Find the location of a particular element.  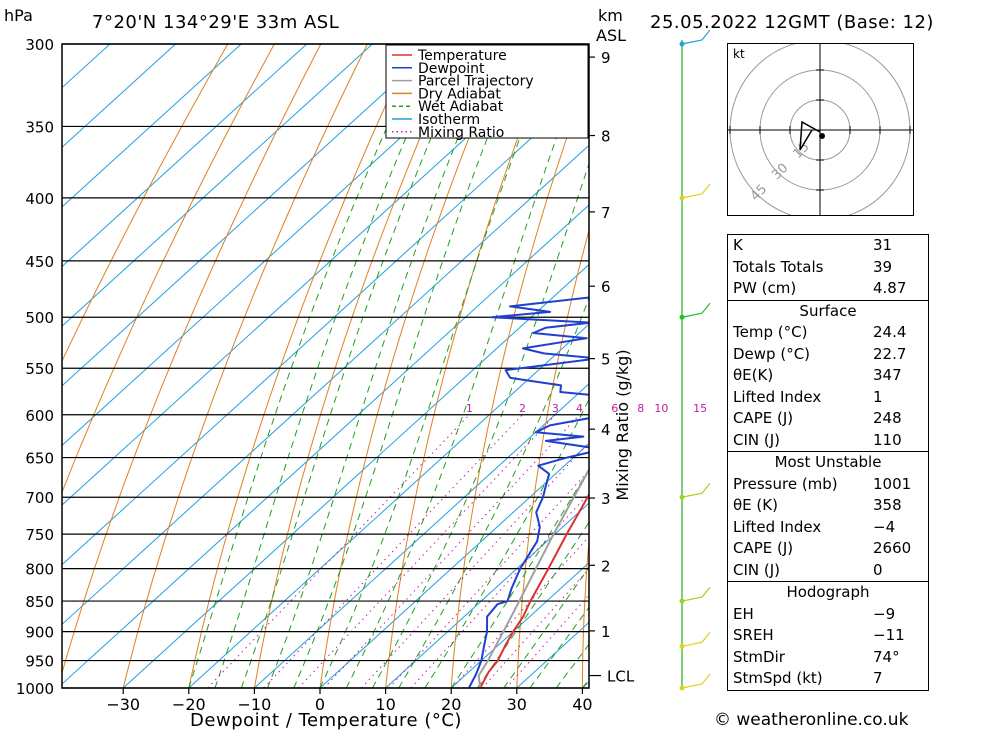

mixing-ratio-label: 3 is located at coordinates (555, 408).